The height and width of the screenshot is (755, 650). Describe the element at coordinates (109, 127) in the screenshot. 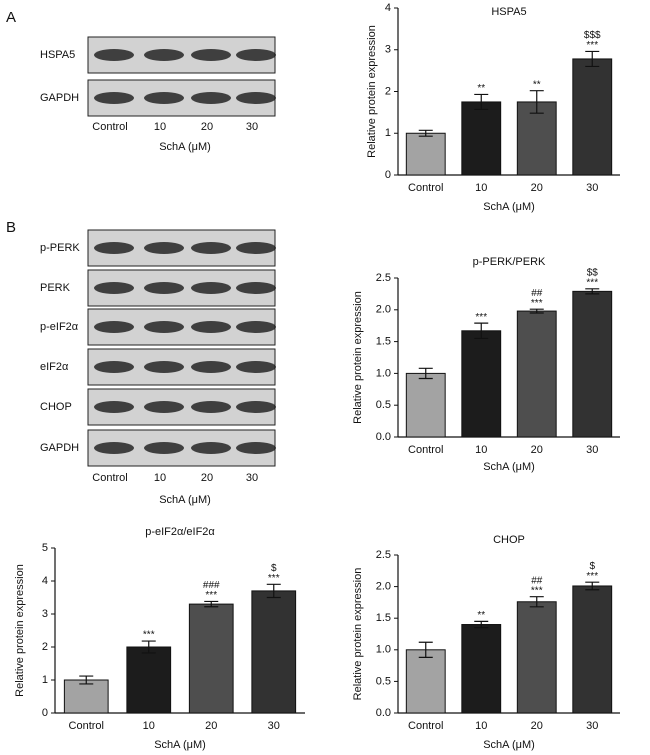

I see `blot-lane-label: Control` at that location.